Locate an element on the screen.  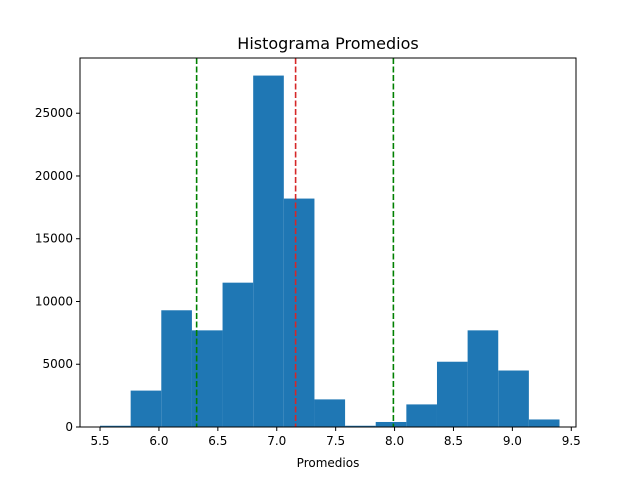
x-axis-ticks: 5.5 6.0 6.5 7.0 7.5 8.0 8.5 9.0 9.5 is located at coordinates (335, 437).